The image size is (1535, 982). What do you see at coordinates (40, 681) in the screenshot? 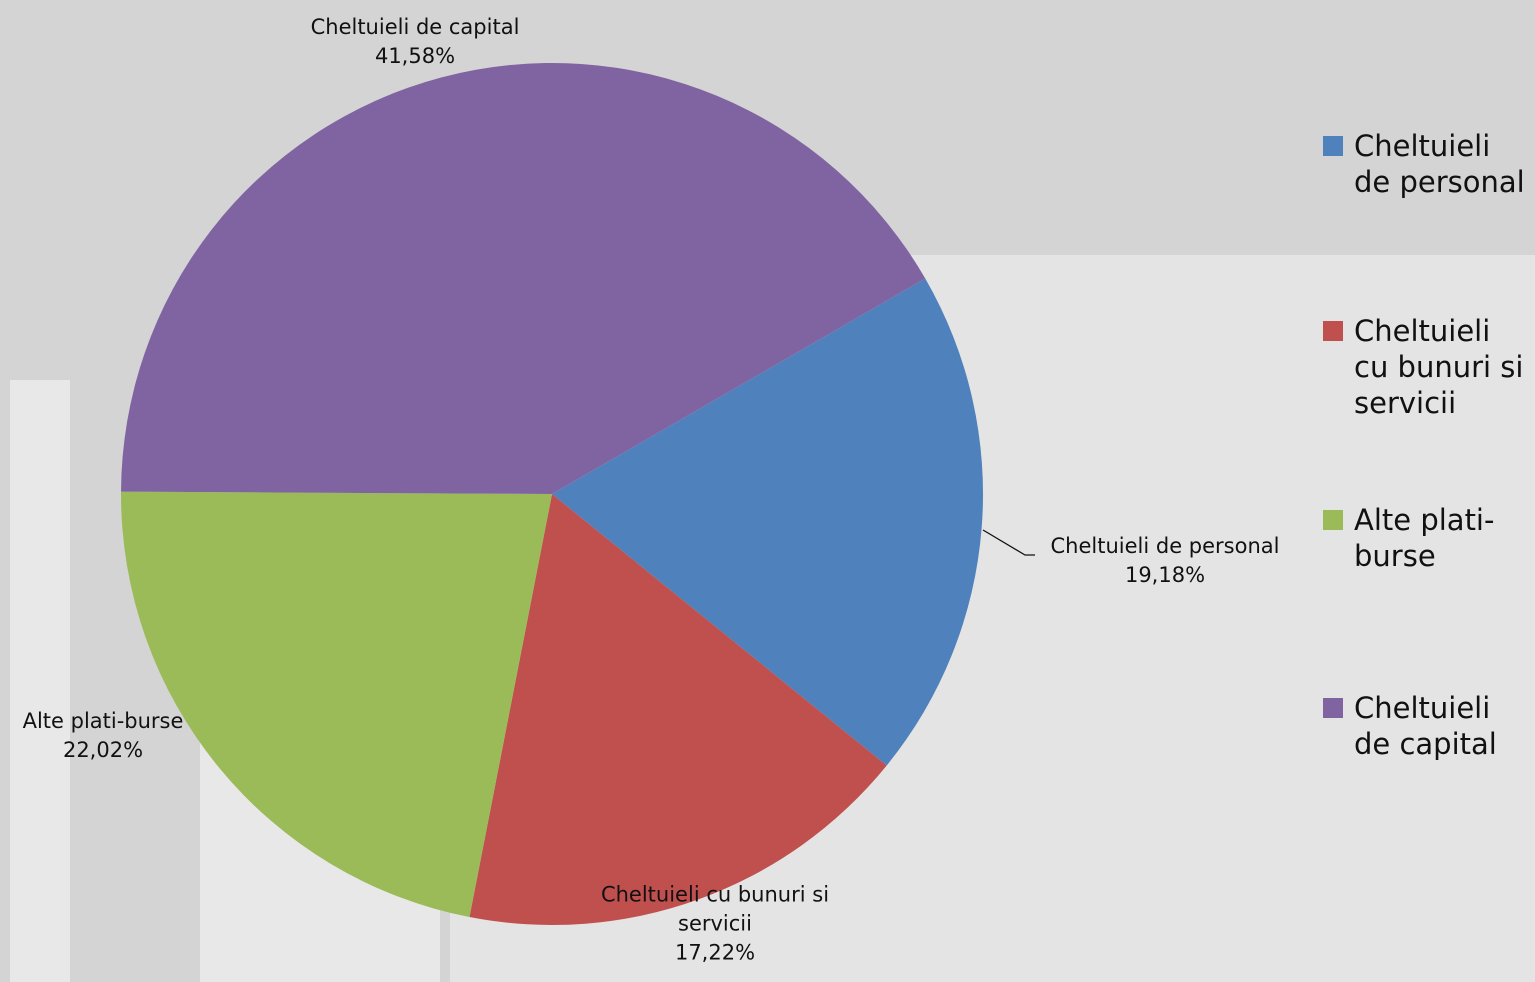
I see `watermark` at bounding box center [40, 681].